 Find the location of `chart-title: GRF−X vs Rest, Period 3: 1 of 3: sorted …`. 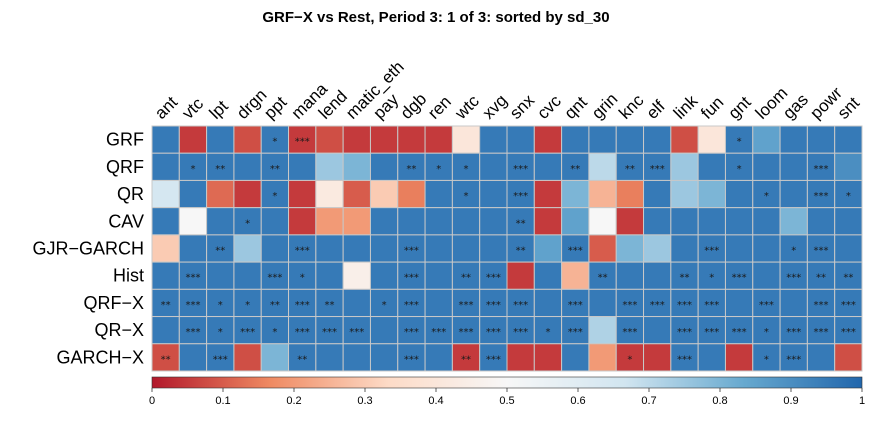

chart-title: GRF−X vs Rest, Period 3: 1 of 3: sorted … is located at coordinates (435, 17).